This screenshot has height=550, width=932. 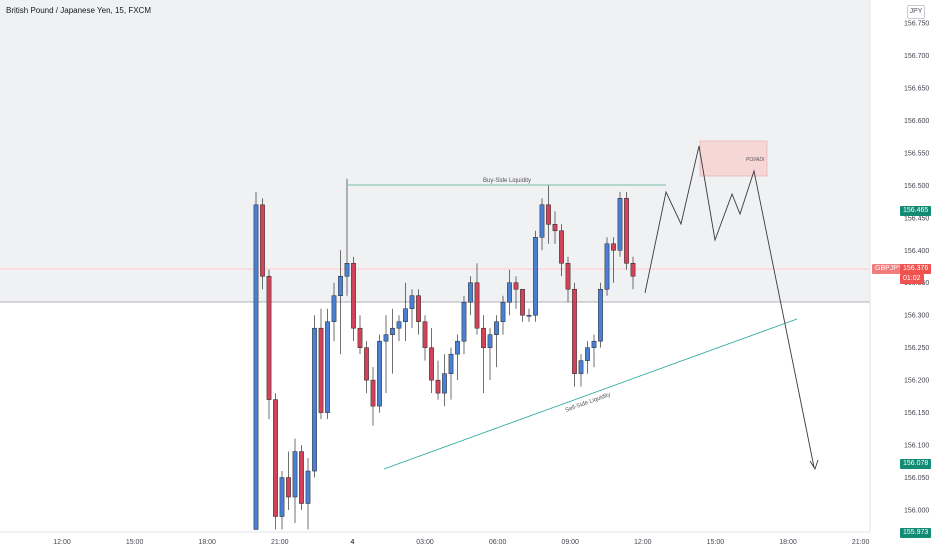 What do you see at coordinates (916, 381) in the screenshot?
I see `price-tick-label: 156.200` at bounding box center [916, 381].